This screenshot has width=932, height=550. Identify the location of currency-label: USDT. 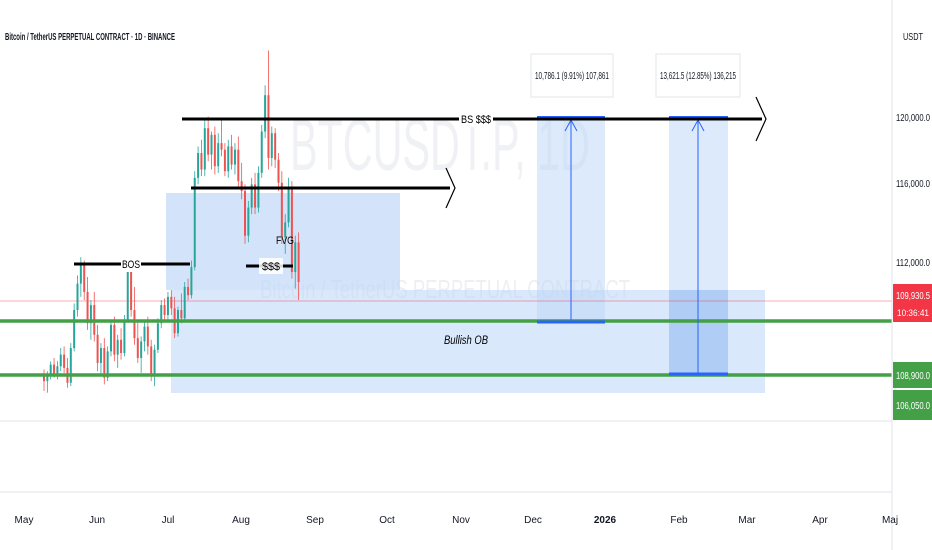
(913, 37).